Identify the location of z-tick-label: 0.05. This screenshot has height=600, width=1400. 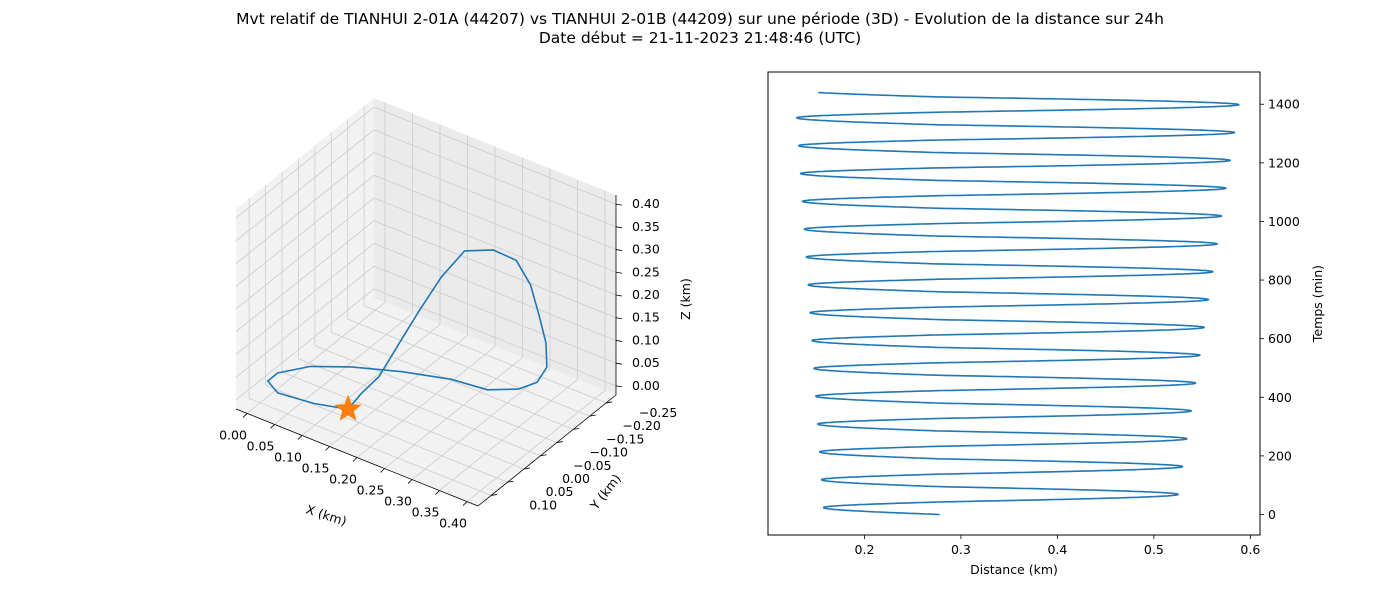
(646, 362).